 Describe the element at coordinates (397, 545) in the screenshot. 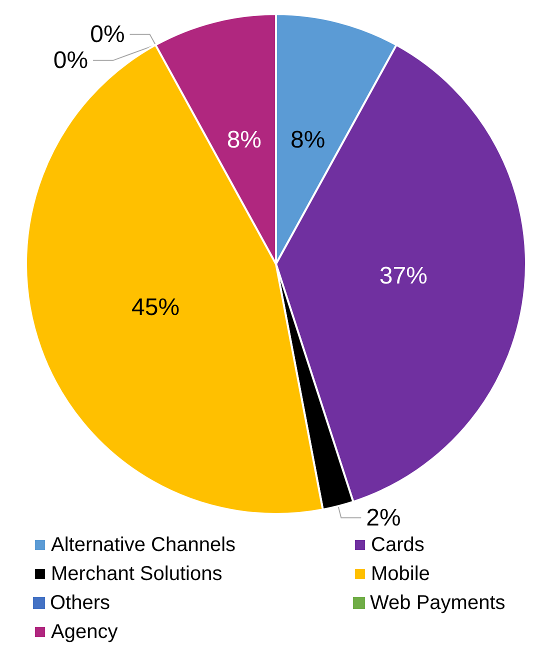

I see `legend-label: Cards` at that location.